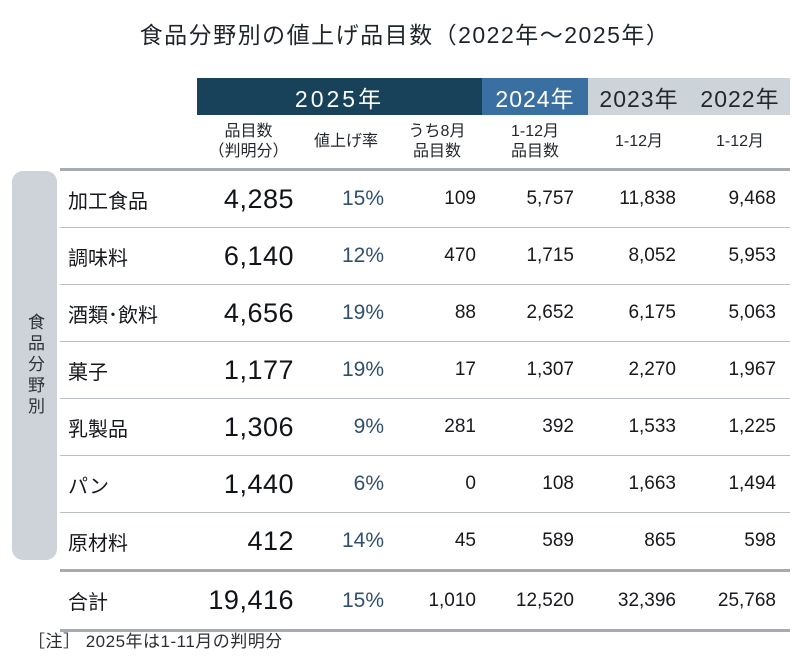 The height and width of the screenshot is (662, 810). Describe the element at coordinates (740, 370) in the screenshot. I see `cell-2022: 1,967` at that location.